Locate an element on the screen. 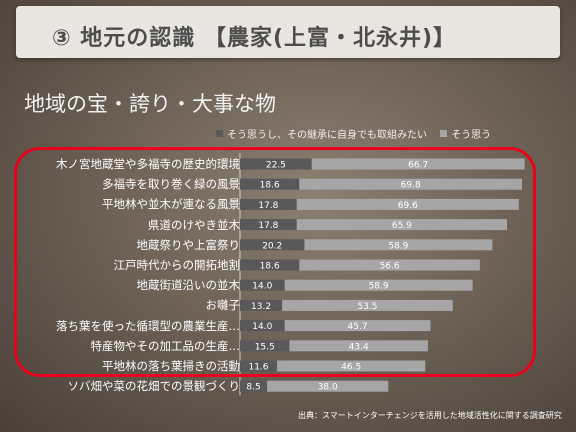 The image size is (576, 432). title-banner: ③ 地元の認識 【農家(上富・北永井)】 is located at coordinates (288, 32).